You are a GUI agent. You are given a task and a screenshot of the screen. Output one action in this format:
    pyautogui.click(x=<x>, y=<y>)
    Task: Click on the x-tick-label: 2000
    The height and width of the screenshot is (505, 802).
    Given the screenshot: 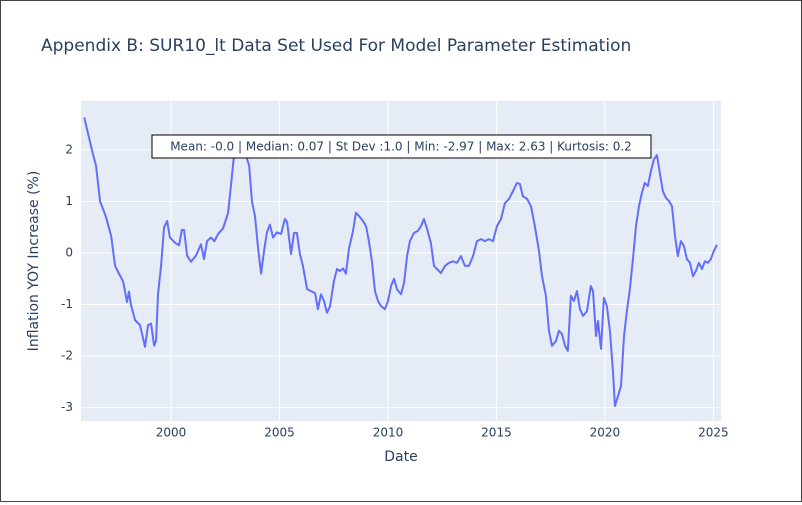 What is the action you would take?
    pyautogui.click(x=171, y=433)
    